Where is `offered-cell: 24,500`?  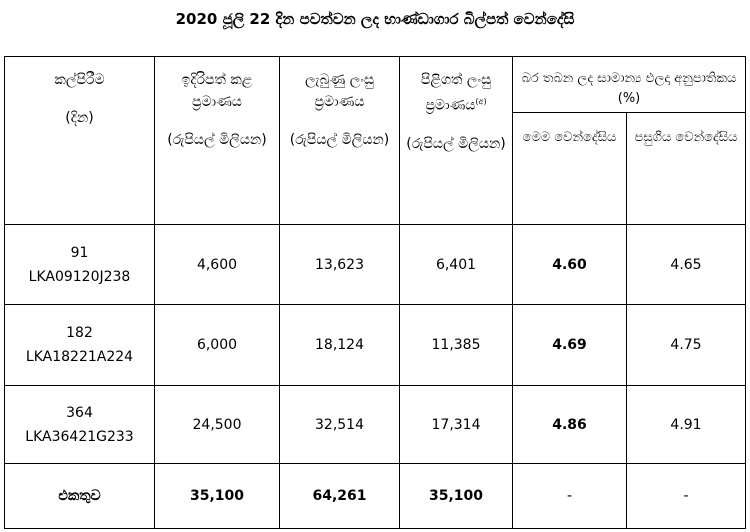
offered-cell: 24,500 is located at coordinates (217, 424).